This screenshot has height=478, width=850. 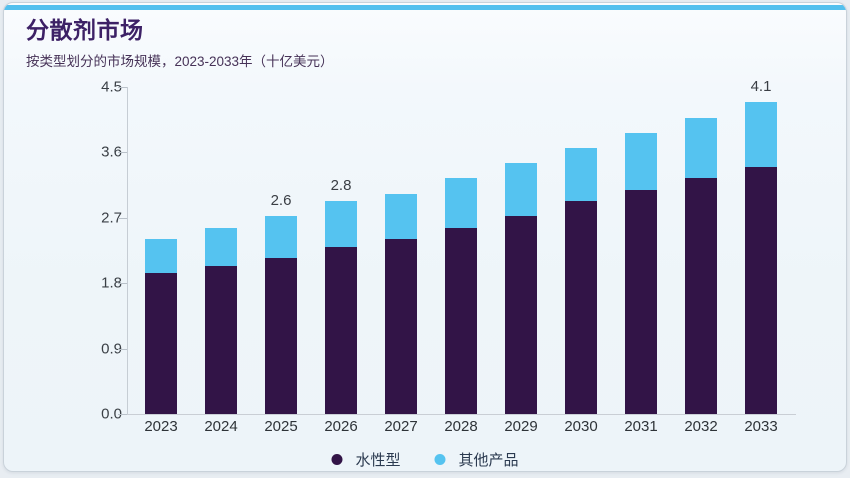 I want to click on y-axis-tick-label: 2.7, so click(x=111, y=218).